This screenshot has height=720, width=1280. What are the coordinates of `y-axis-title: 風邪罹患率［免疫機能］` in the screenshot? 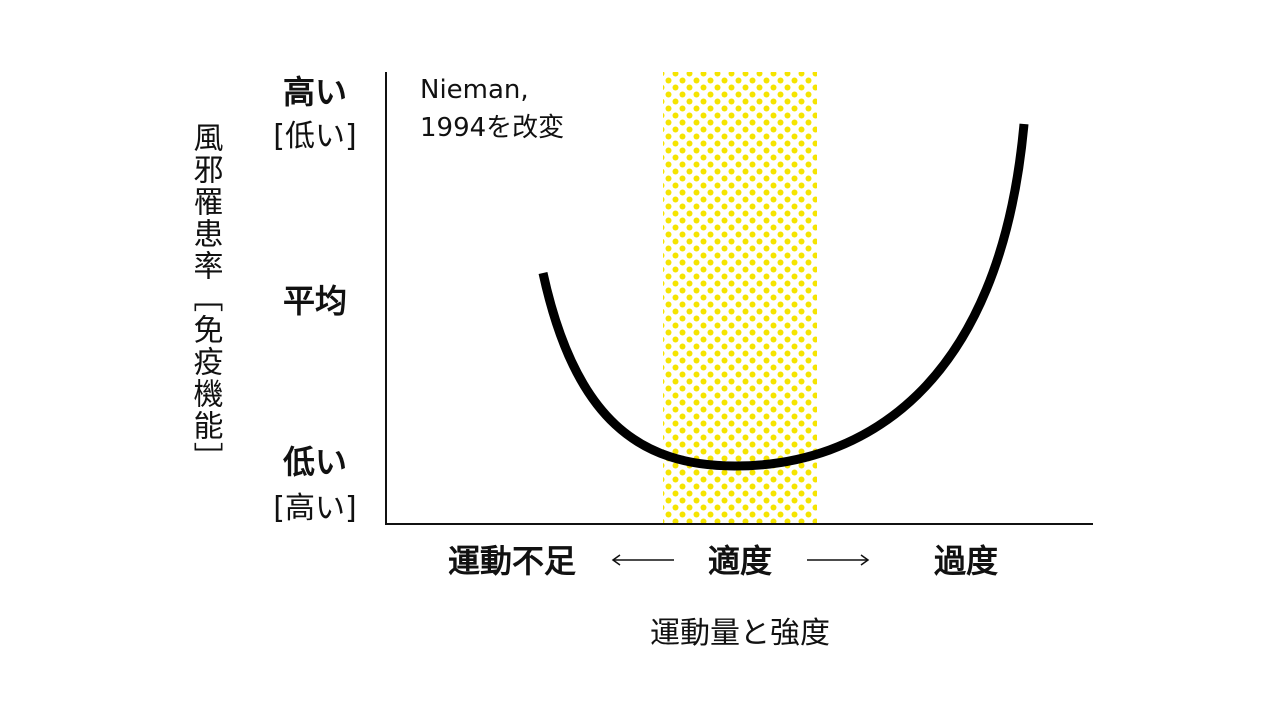 It's located at (206, 298).